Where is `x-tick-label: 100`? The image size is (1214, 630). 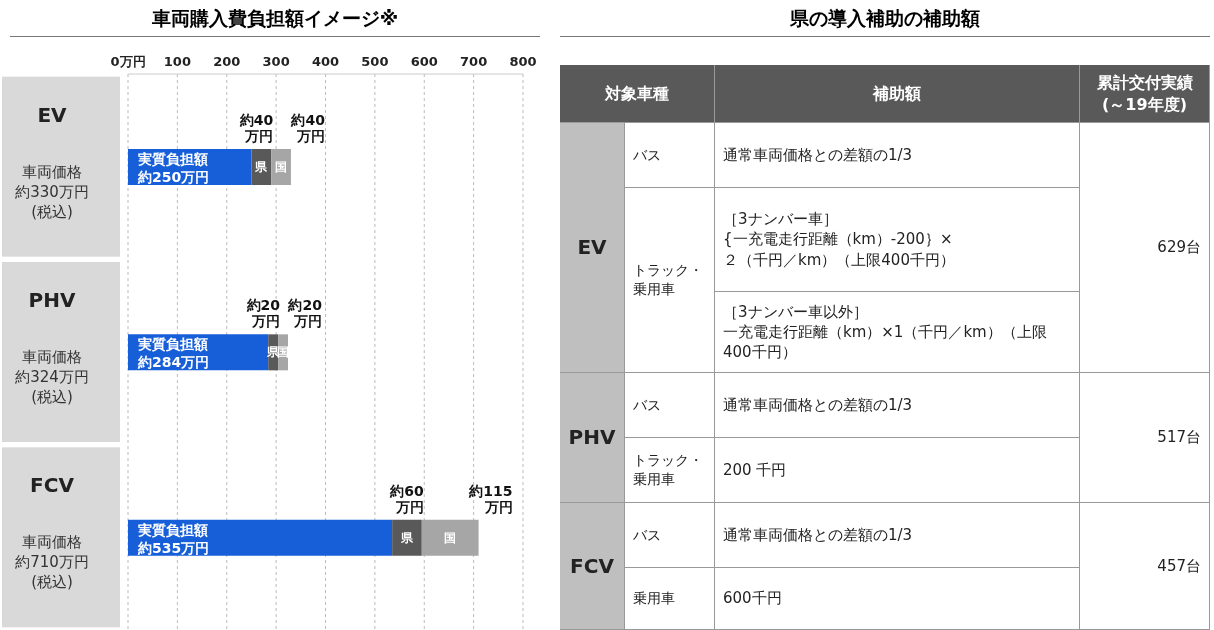 x-tick-label: 100 is located at coordinates (177, 61).